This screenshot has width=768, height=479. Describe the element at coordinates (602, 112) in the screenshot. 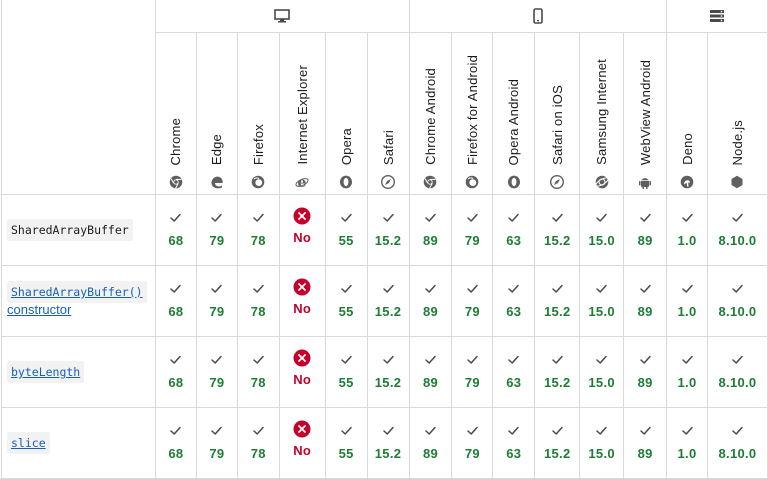

I see `browser-label: Samsung Internet` at that location.